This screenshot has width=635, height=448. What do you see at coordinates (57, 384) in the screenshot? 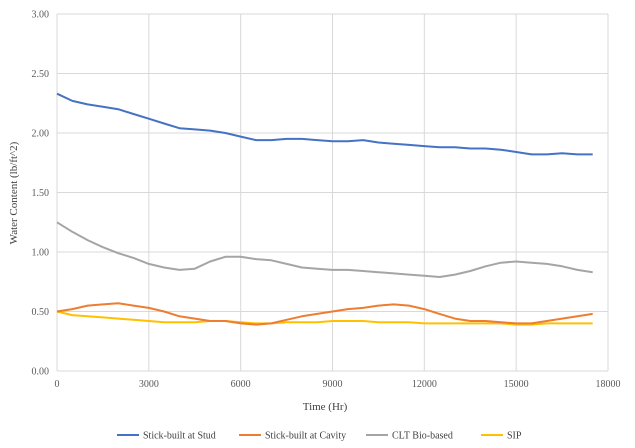
I see `x-tick-label: 0` at bounding box center [57, 384].